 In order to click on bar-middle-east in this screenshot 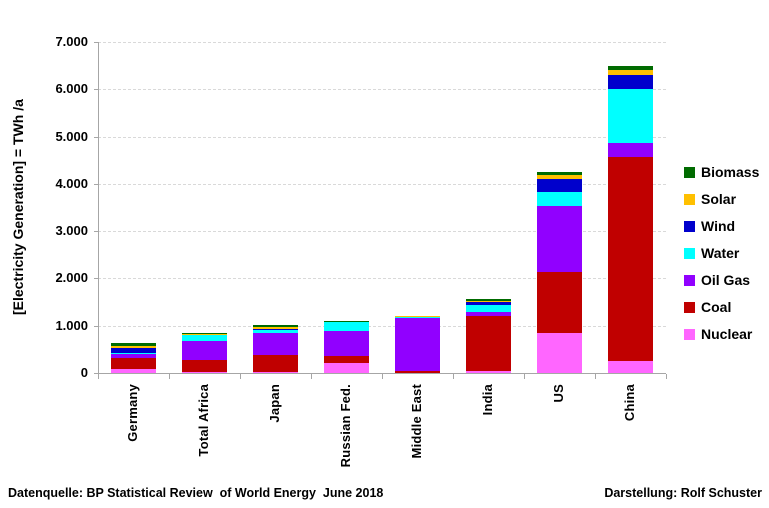, I will do `click(417, 207)`.